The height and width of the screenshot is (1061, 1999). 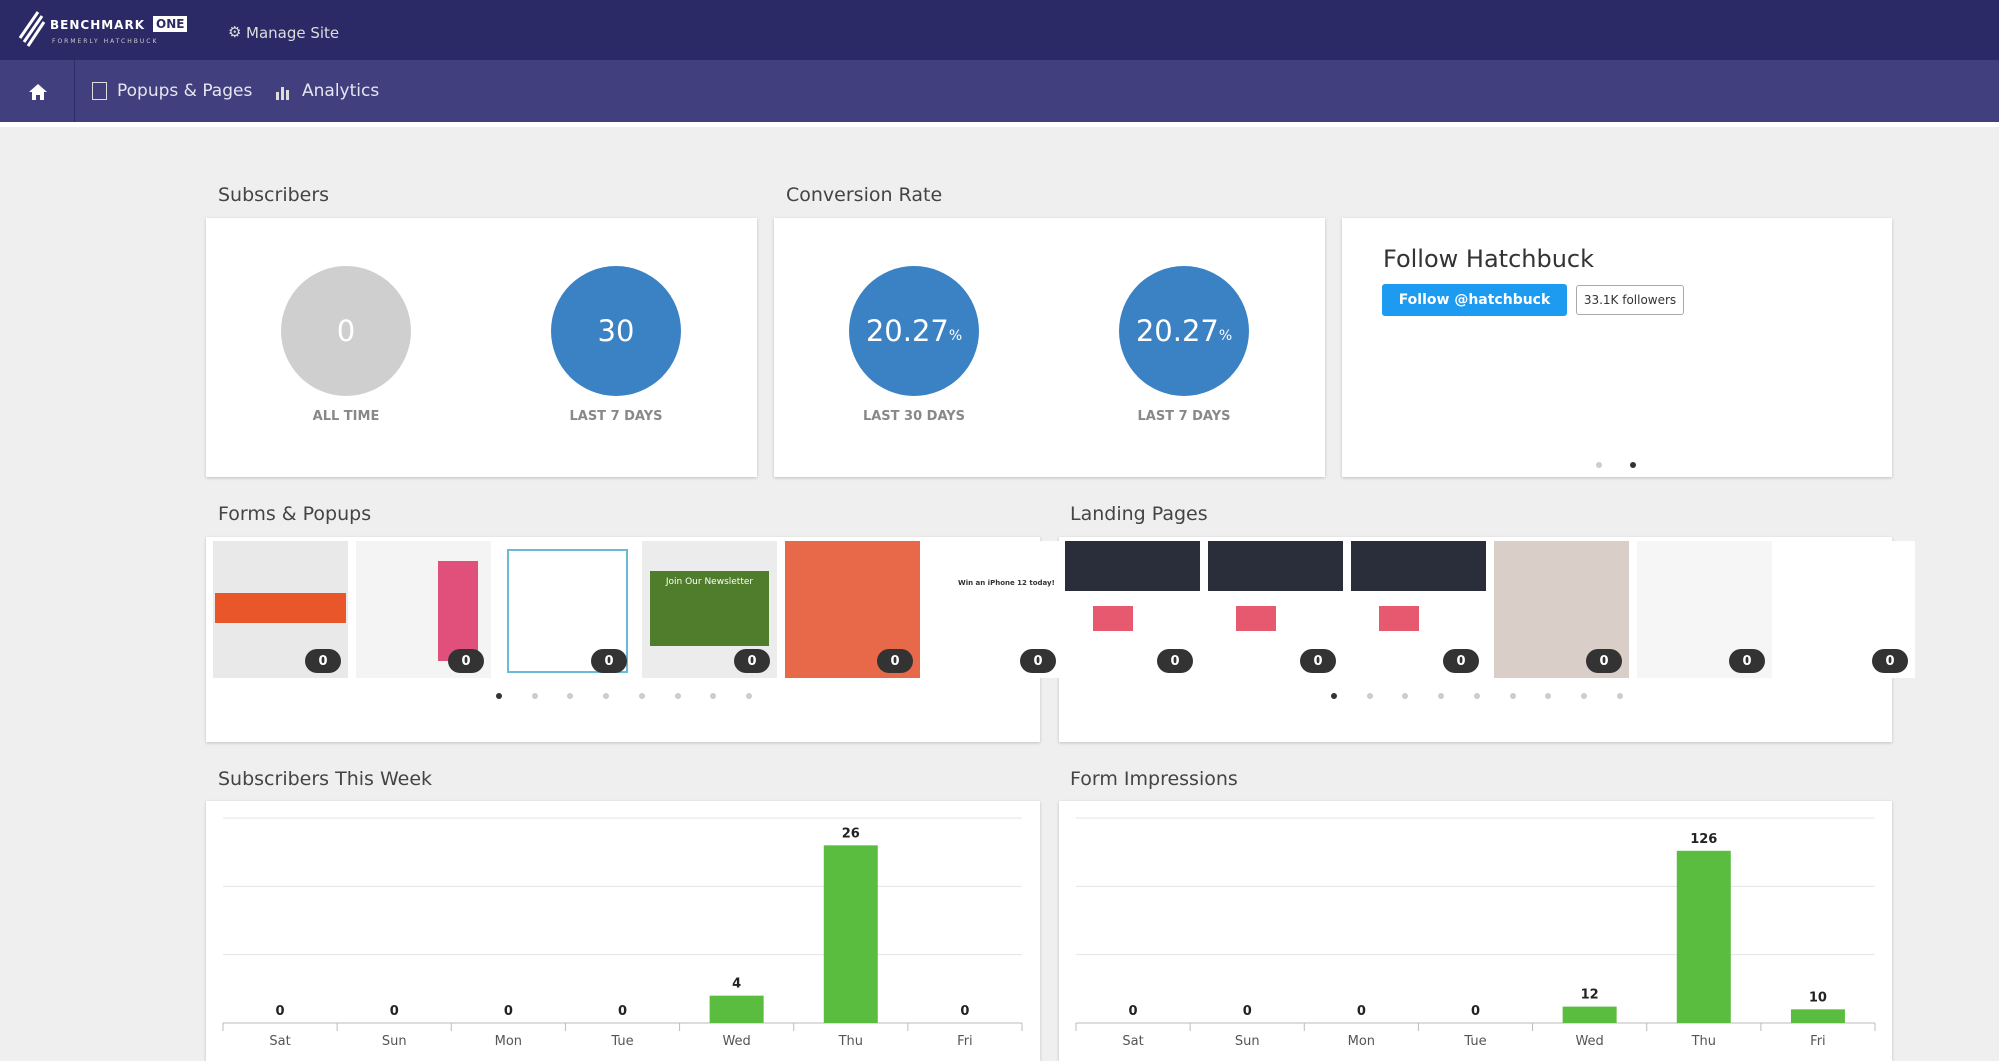 I want to click on followers-count: 33.1K followers, so click(x=1630, y=300).